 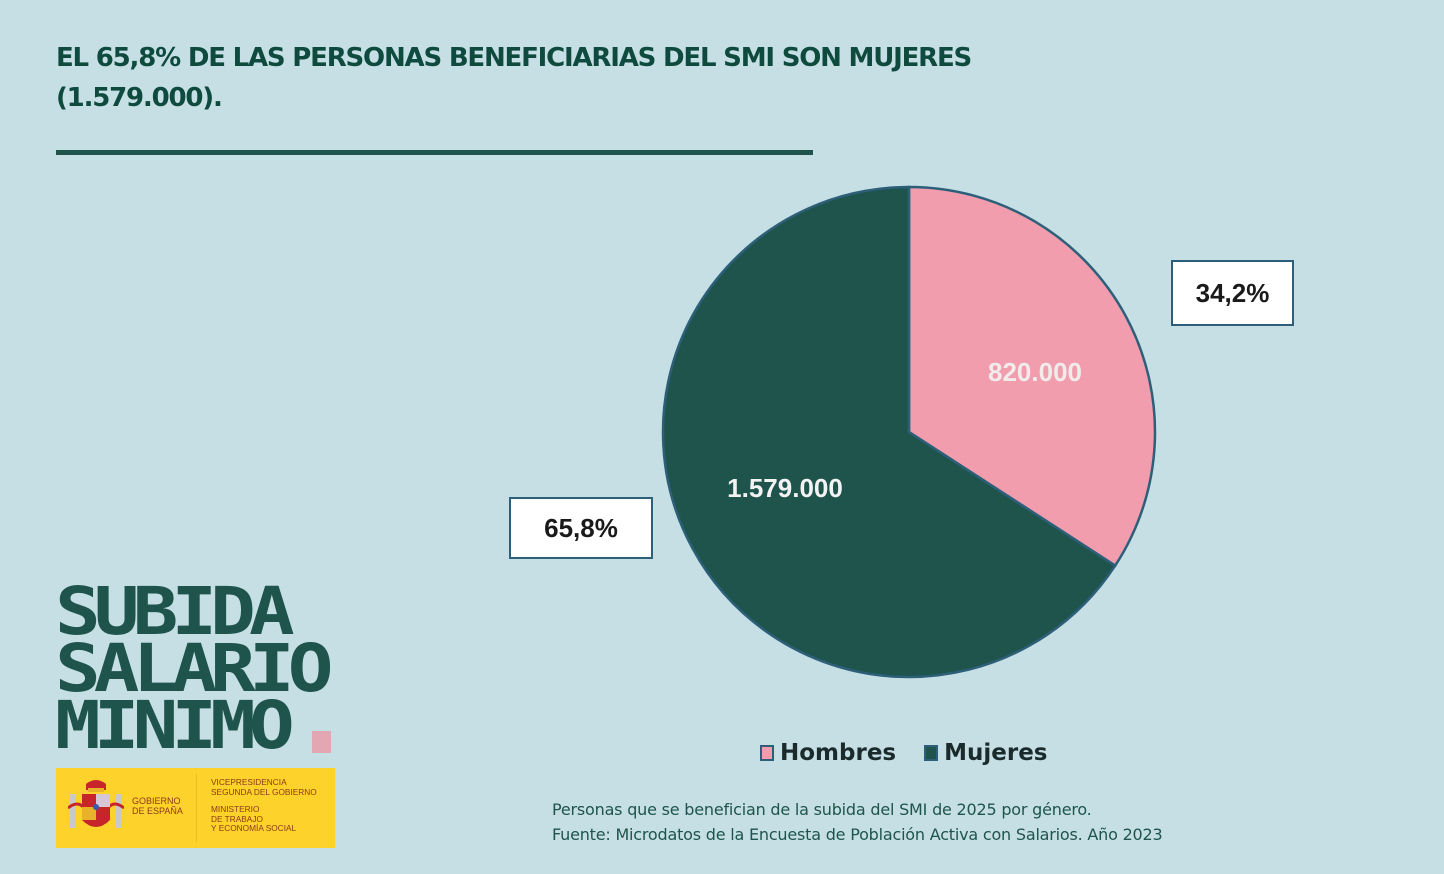 I want to click on gobierno-espana-text: GOBIERNO DE ESPAÑA, so click(x=157, y=806).